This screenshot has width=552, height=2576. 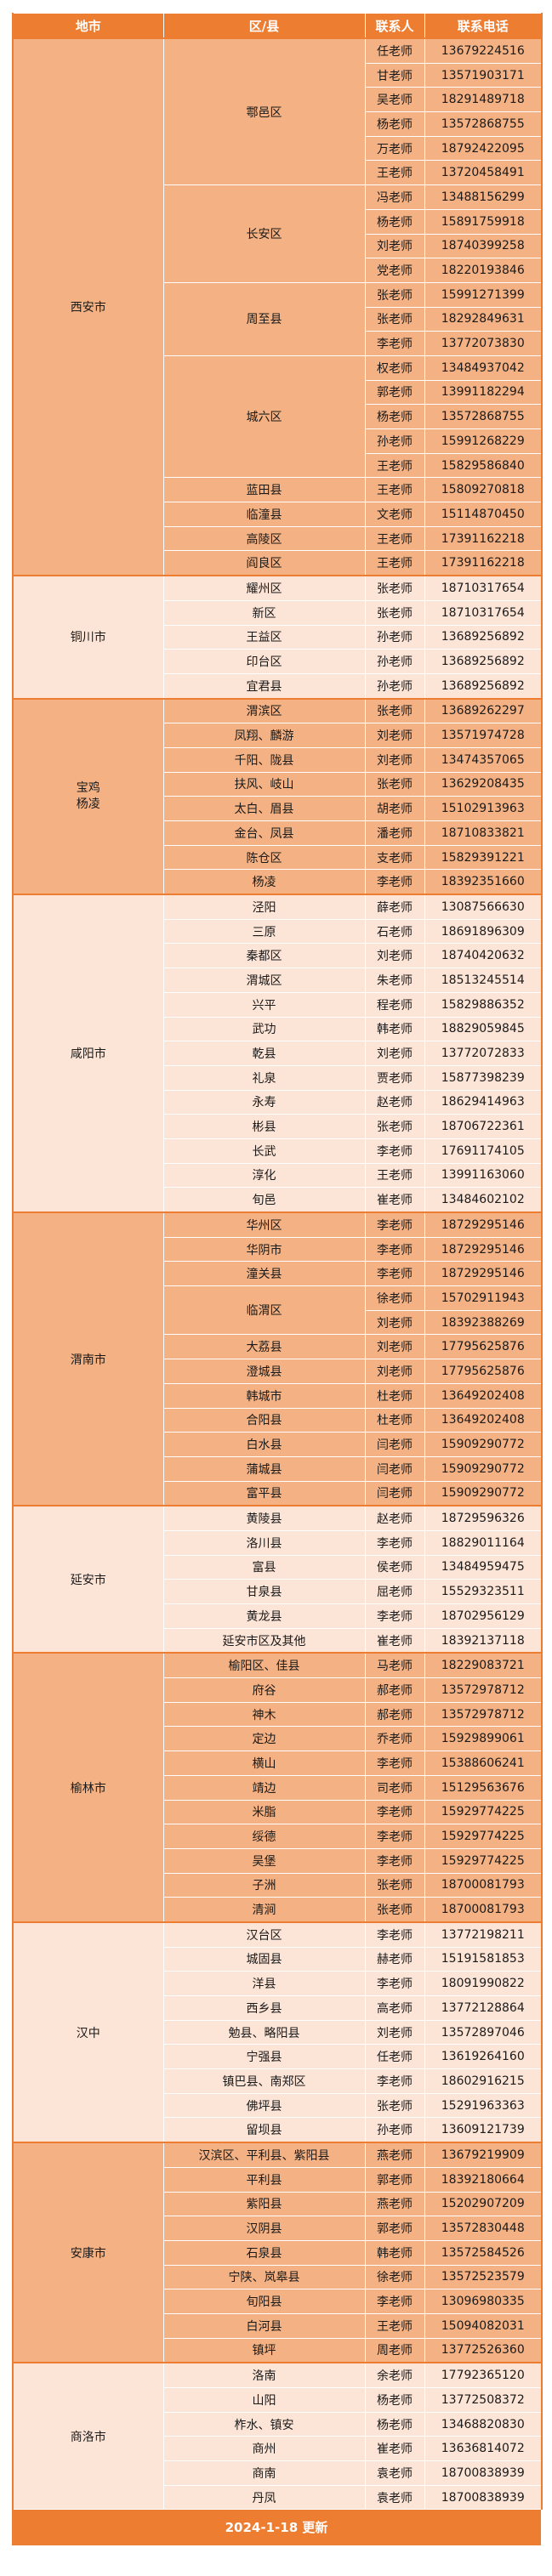 I want to click on table-row: 吴堡 李老师 15929774225, so click(x=278, y=1860).